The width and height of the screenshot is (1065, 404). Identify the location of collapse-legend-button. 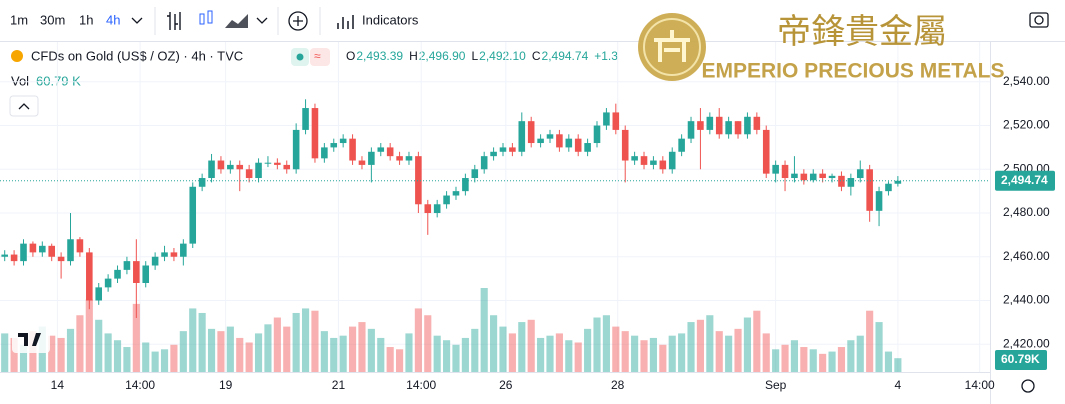
(24, 106).